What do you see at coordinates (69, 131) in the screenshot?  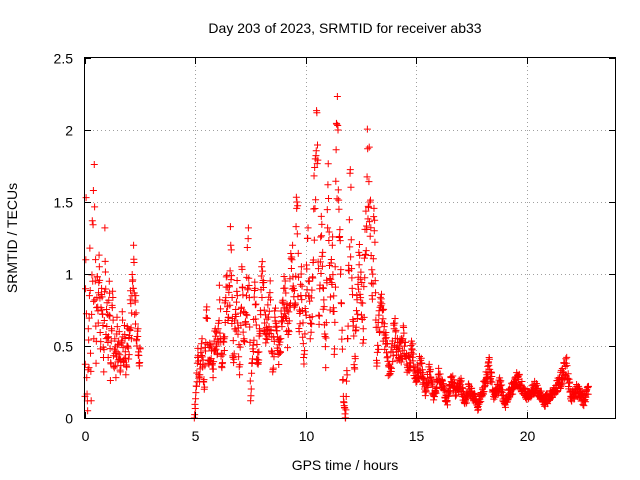 I see `y-tick-label: 2` at bounding box center [69, 131].